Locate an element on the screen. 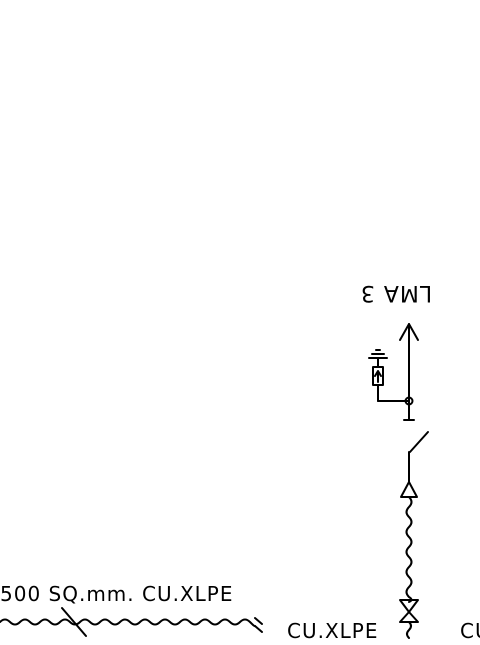 The width and height of the screenshot is (480, 645). feeder-label-group: LMA 3 is located at coordinates (396, 292).